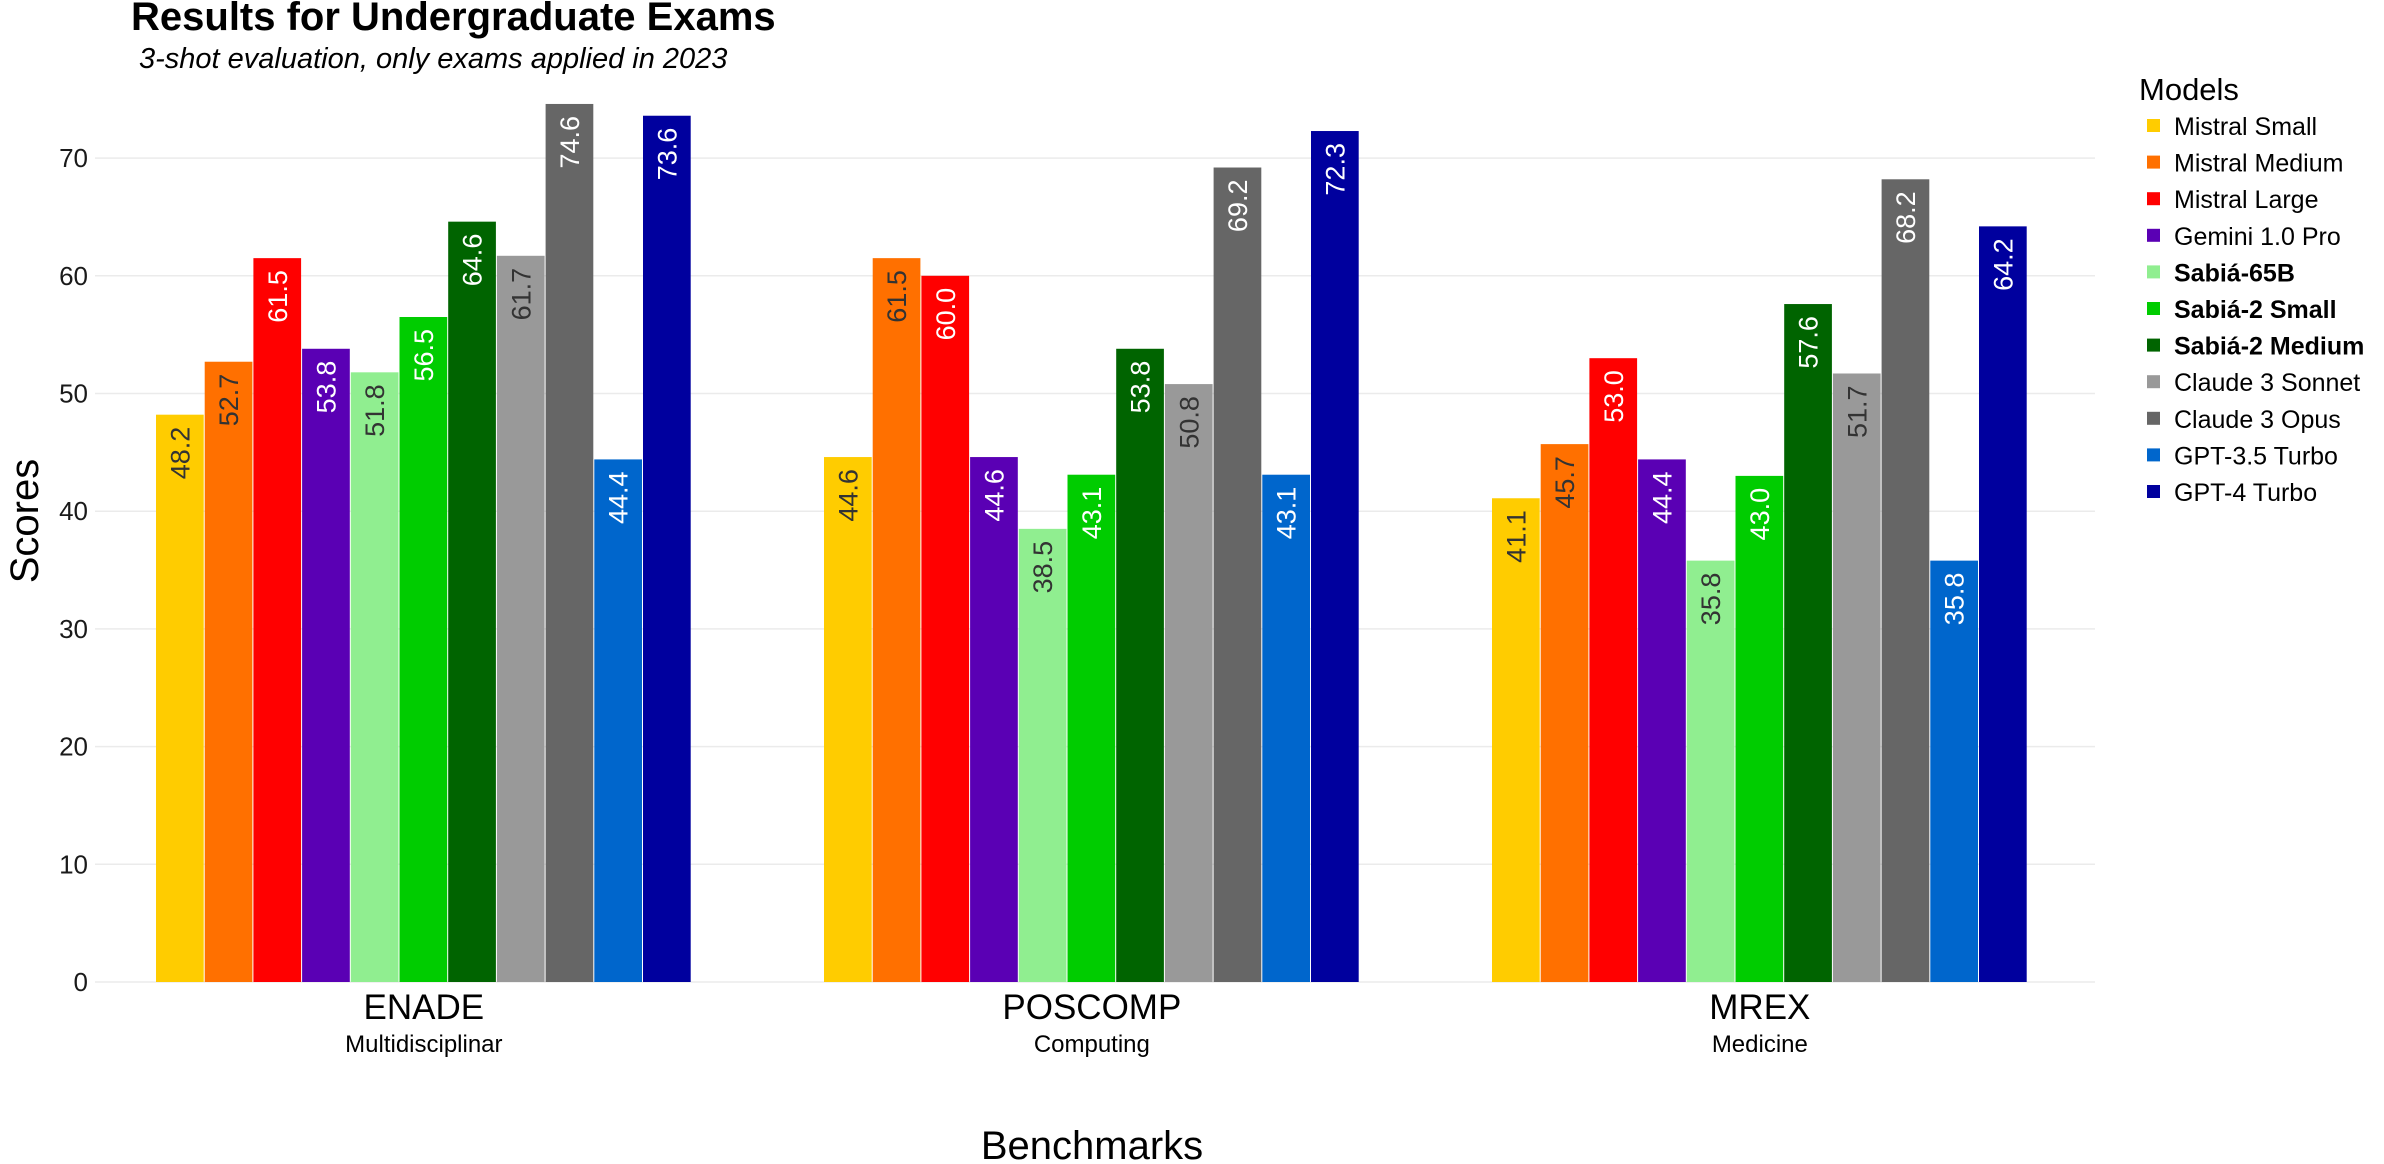 The image size is (2384, 1164). Describe the element at coordinates (73, 394) in the screenshot. I see `y-tick-label: 50` at that location.